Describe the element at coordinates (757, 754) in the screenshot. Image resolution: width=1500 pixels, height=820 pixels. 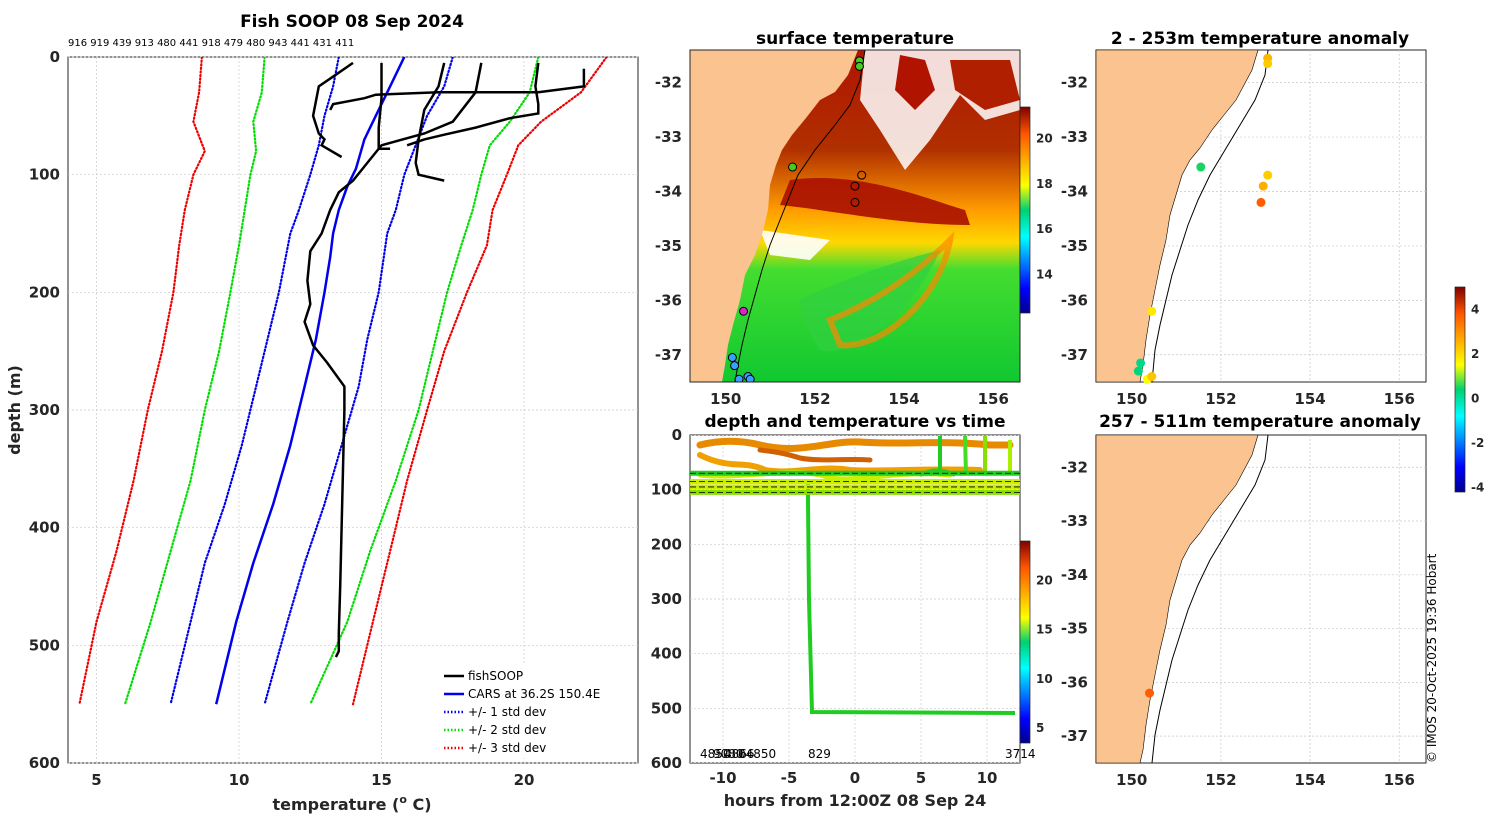
I see `dt-id-label: 04850` at that location.